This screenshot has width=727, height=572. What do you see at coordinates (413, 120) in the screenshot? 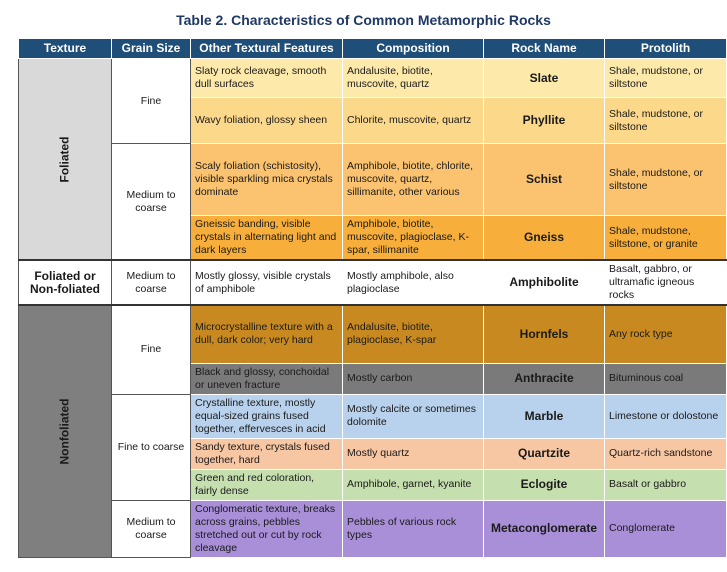
I see `composition-cell: Chlorite, muscovite, quartz` at bounding box center [413, 120].